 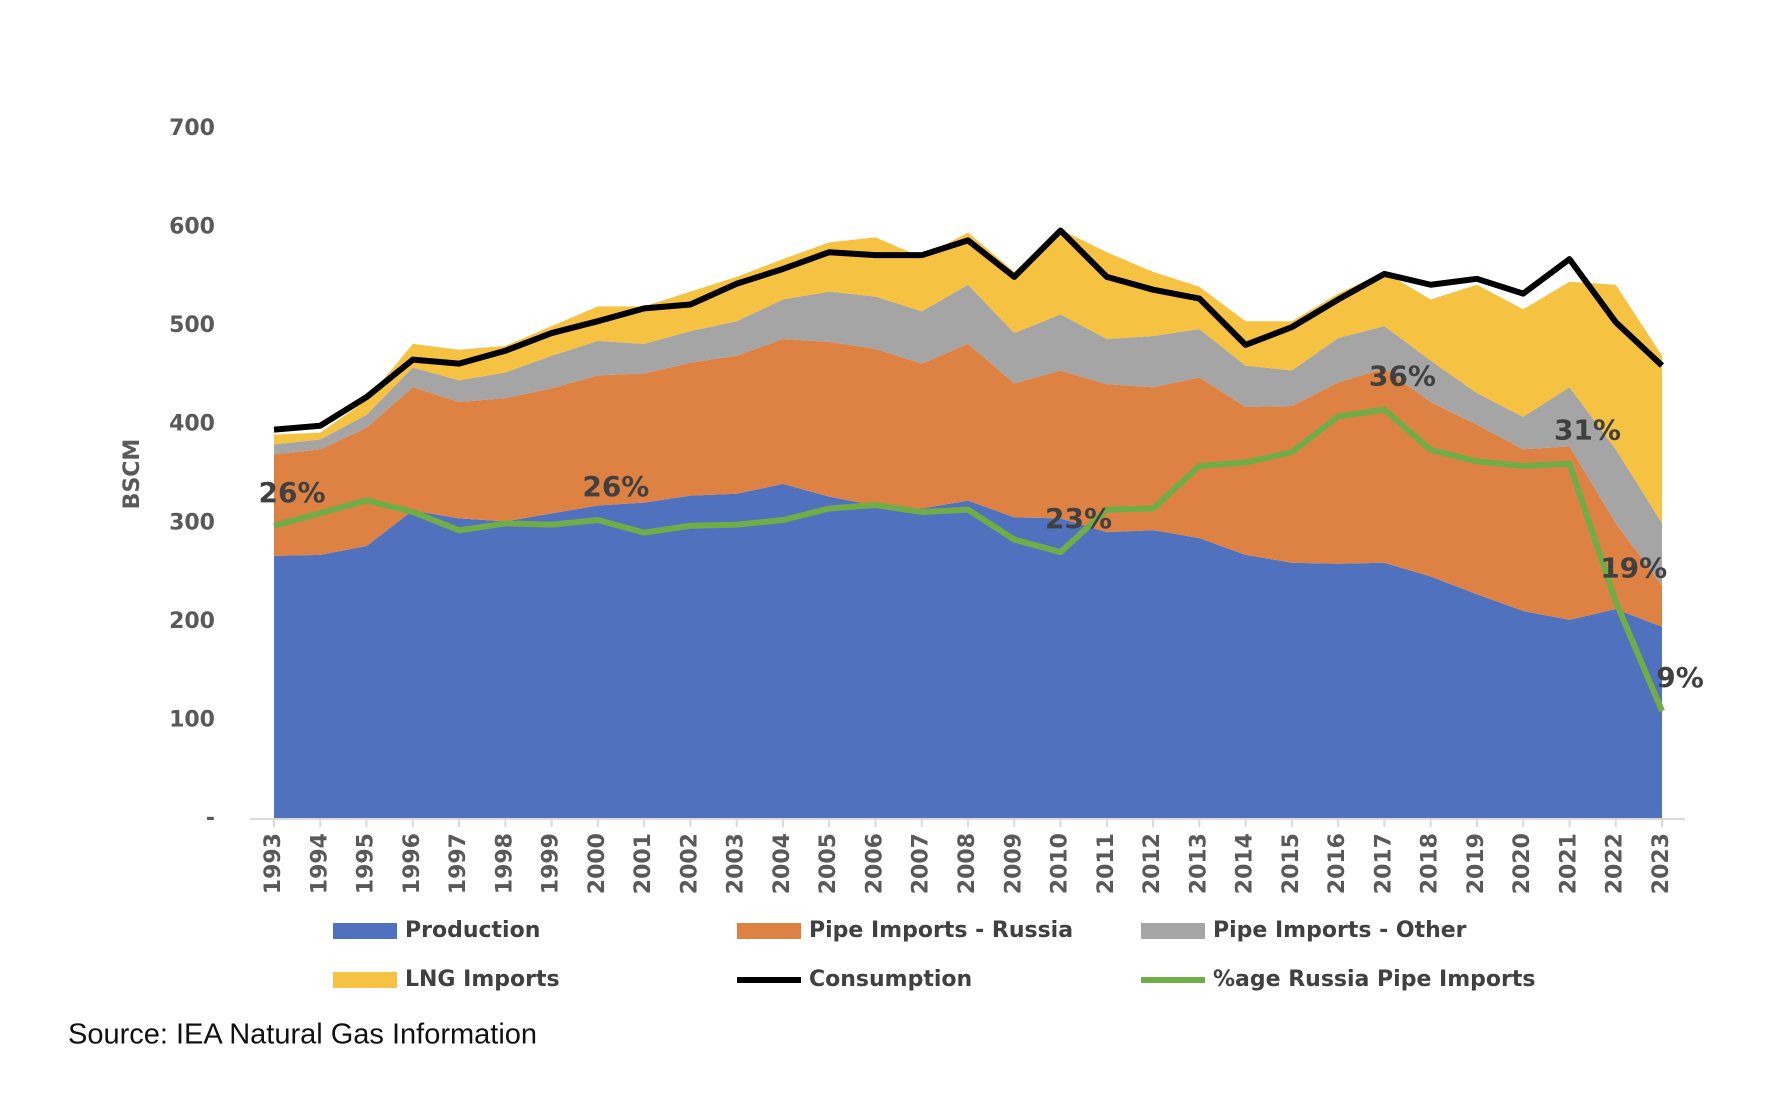 I want to click on source-note: Source: IEA Natural Gas Information, so click(x=302, y=1035).